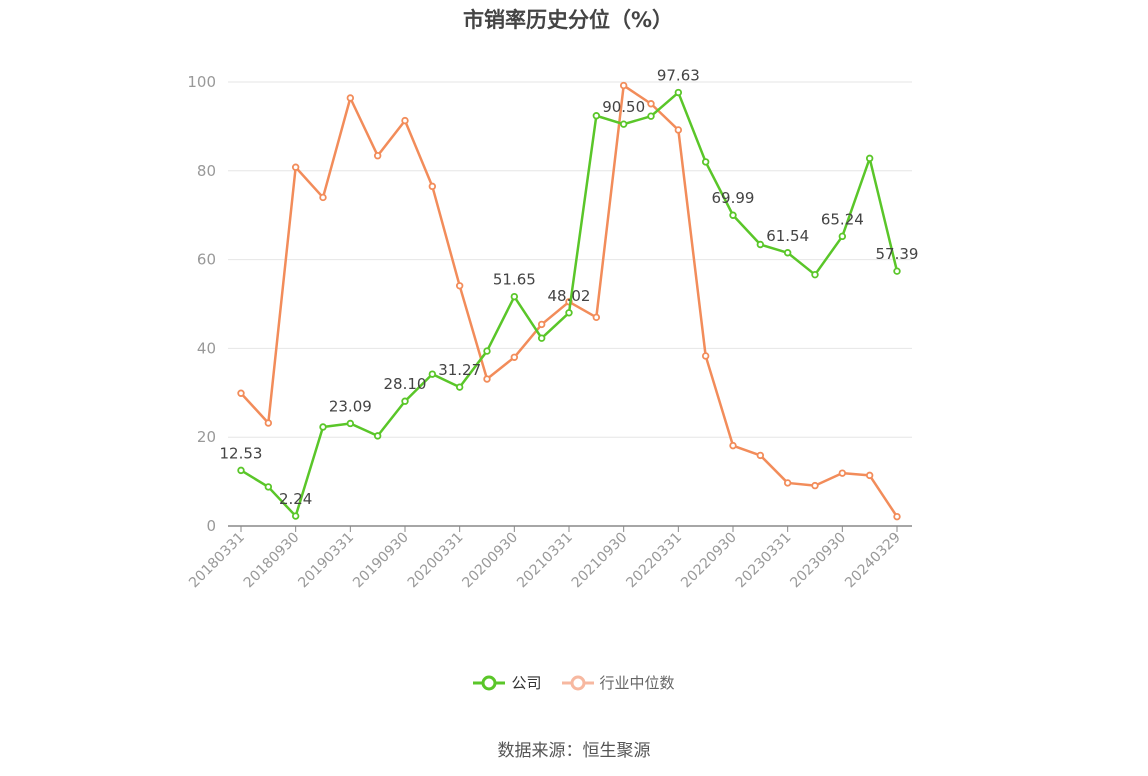  I want to click on x-tick-label: 20230331, so click(764, 561).